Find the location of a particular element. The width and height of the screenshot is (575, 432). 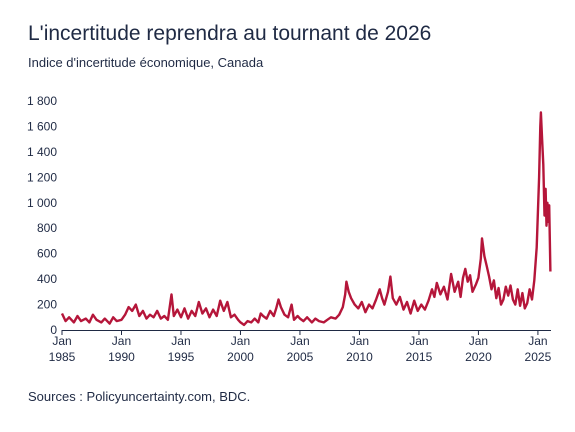

x-tick-year-label: 2015 is located at coordinates (419, 357).